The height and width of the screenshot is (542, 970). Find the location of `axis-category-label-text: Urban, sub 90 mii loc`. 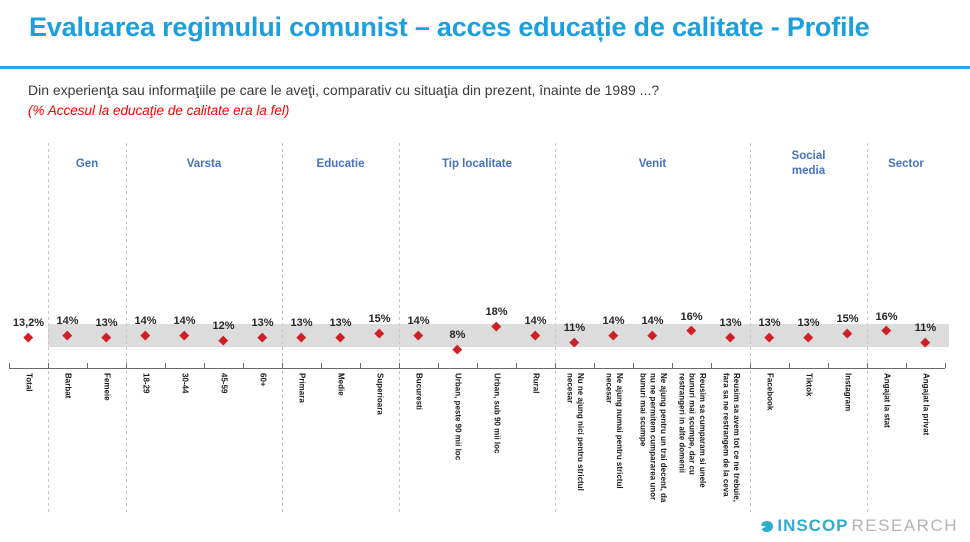

axis-category-label-text: Urban, sub 90 mii loc is located at coordinates (497, 413).